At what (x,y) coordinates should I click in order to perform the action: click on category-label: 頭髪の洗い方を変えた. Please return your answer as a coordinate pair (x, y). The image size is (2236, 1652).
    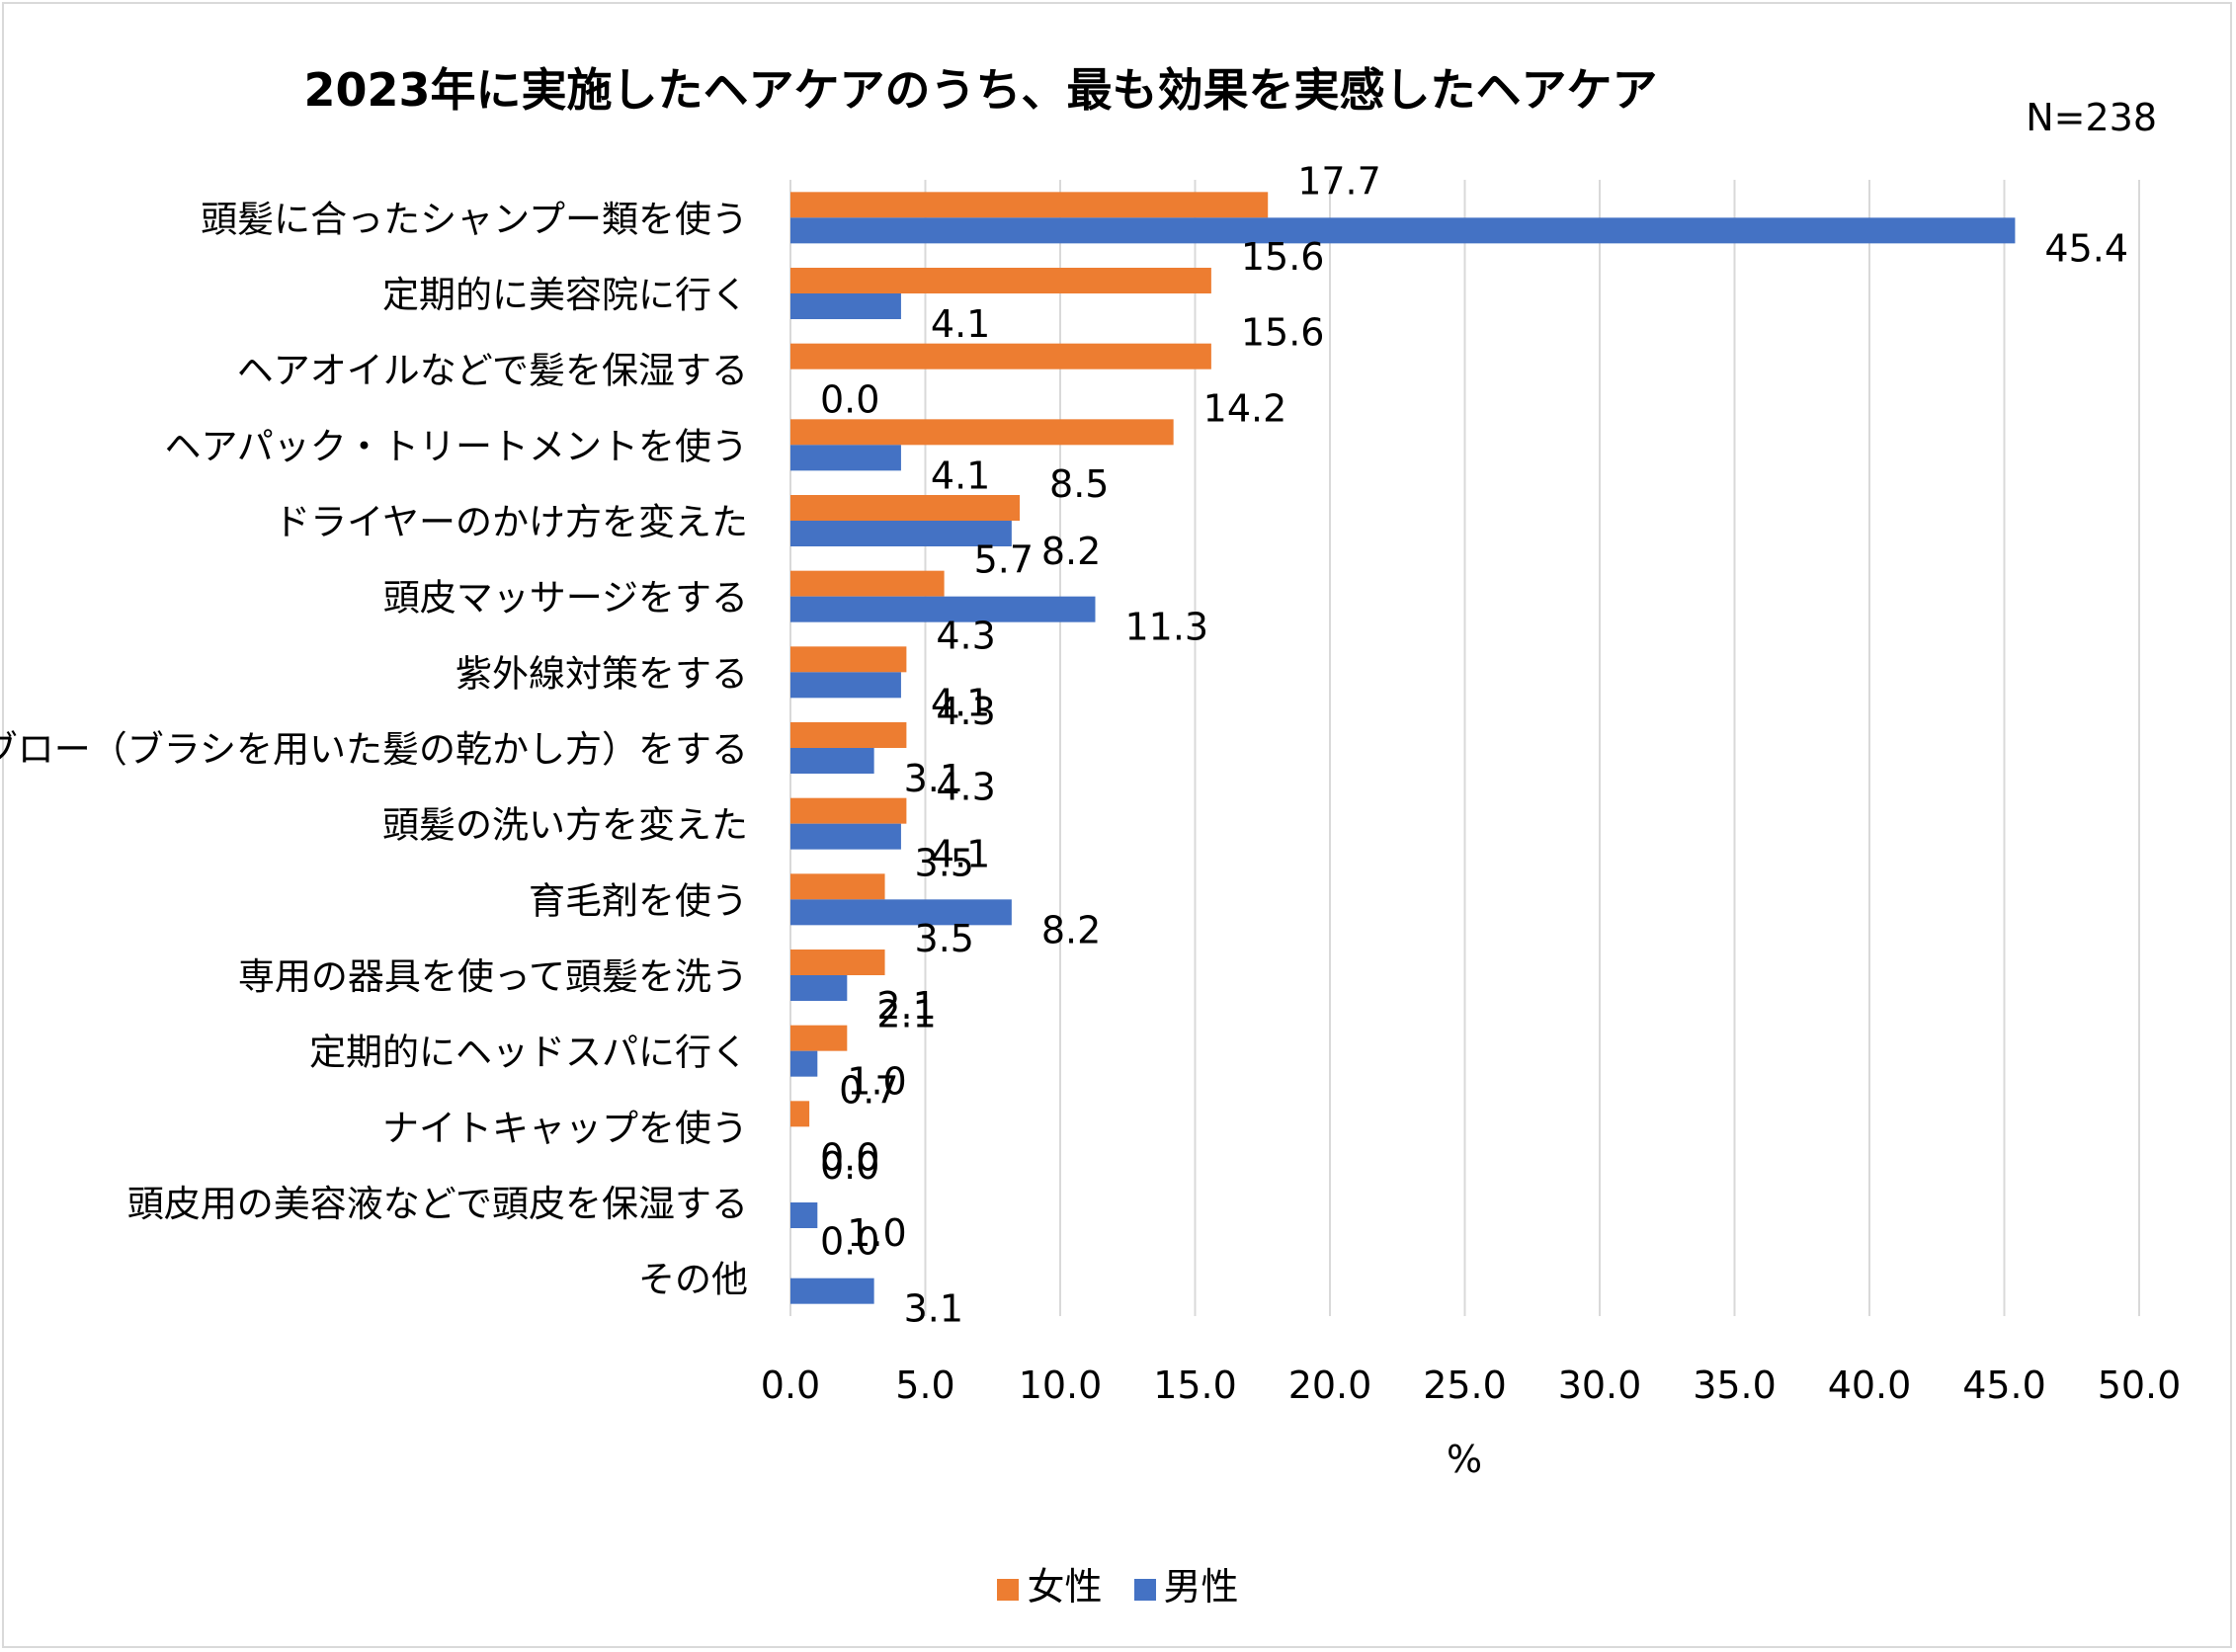
    Looking at the image, I should click on (565, 825).